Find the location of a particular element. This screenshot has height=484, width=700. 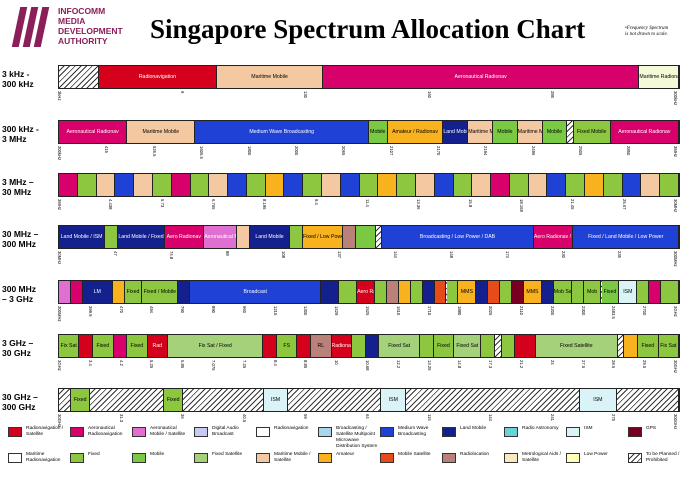

frequency-tick: 130 is located at coordinates (306, 94).